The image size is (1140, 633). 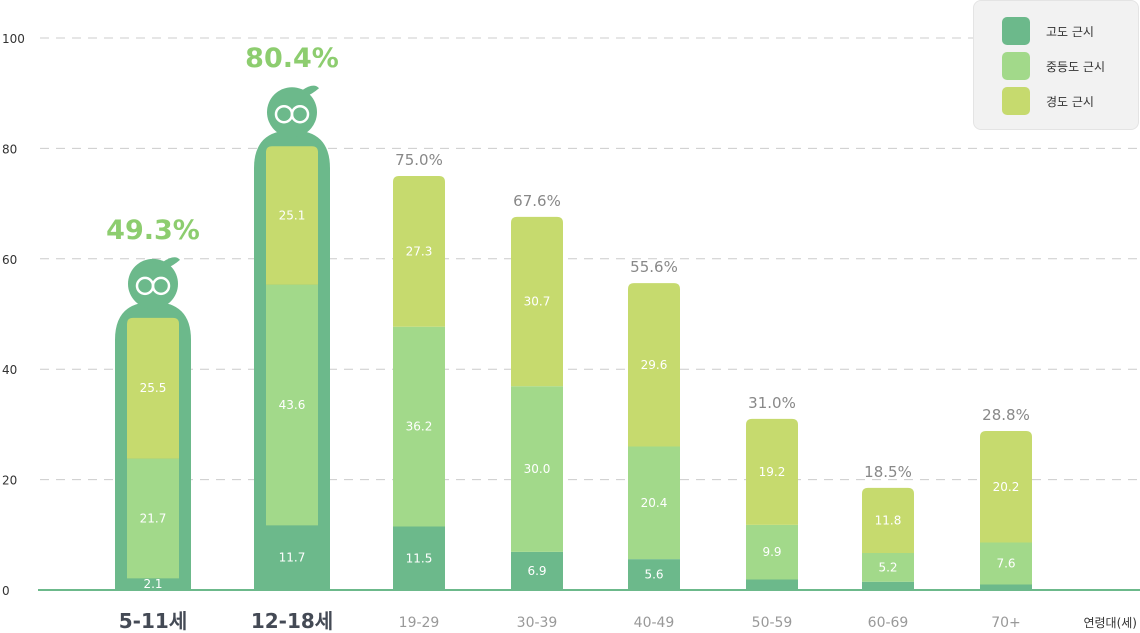 I want to click on y-tick-label: 100, so click(x=13, y=39).